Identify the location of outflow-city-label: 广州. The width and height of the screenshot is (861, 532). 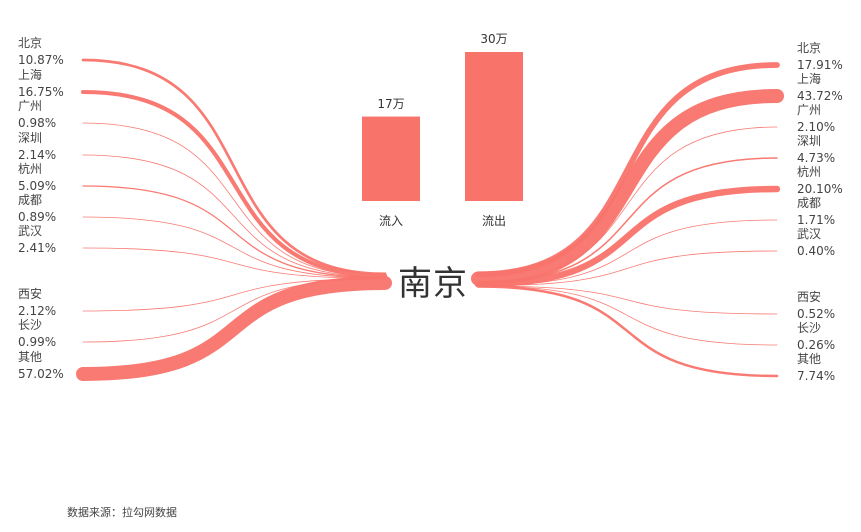
(809, 110).